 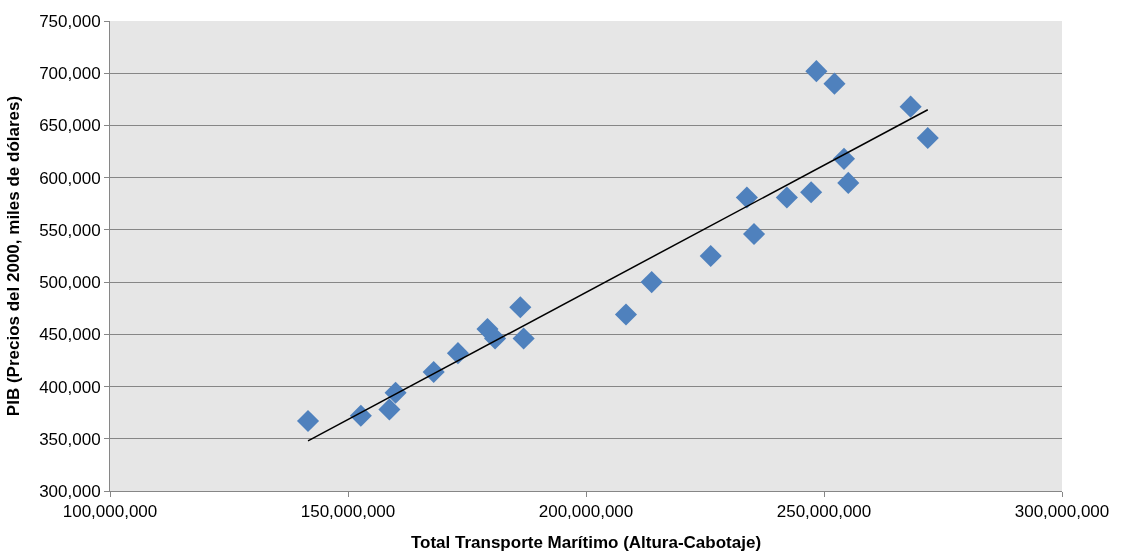 What do you see at coordinates (586, 512) in the screenshot?
I see `x-tick-label: 200,000,000` at bounding box center [586, 512].